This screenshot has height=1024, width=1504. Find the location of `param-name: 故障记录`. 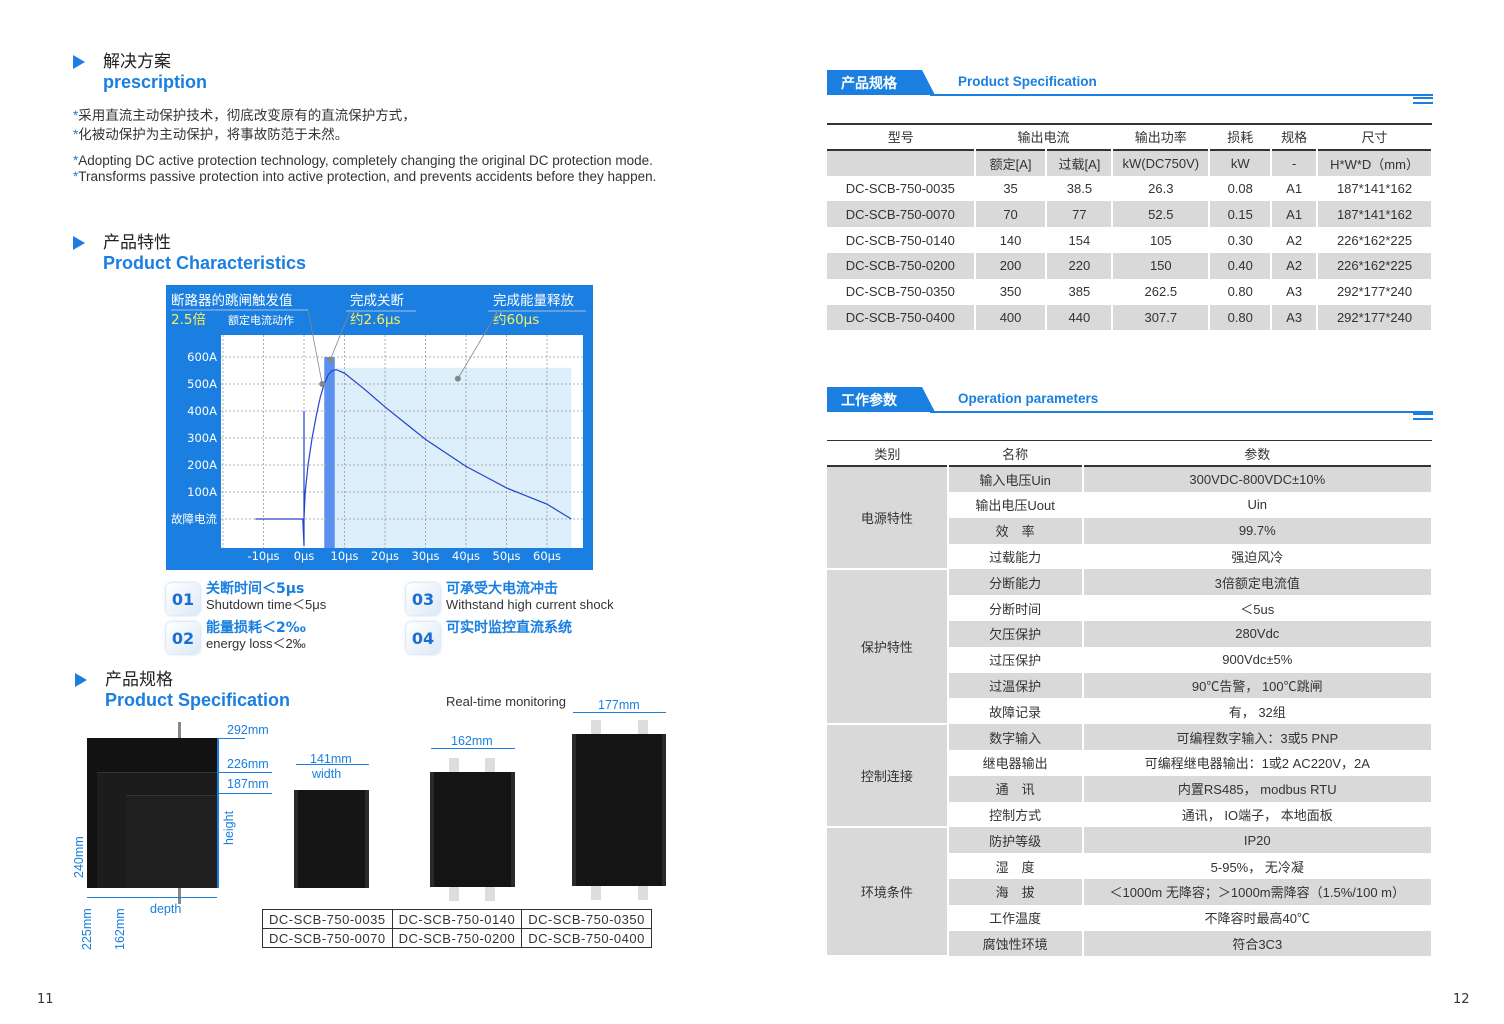

param-name: 故障记录 is located at coordinates (1015, 711).